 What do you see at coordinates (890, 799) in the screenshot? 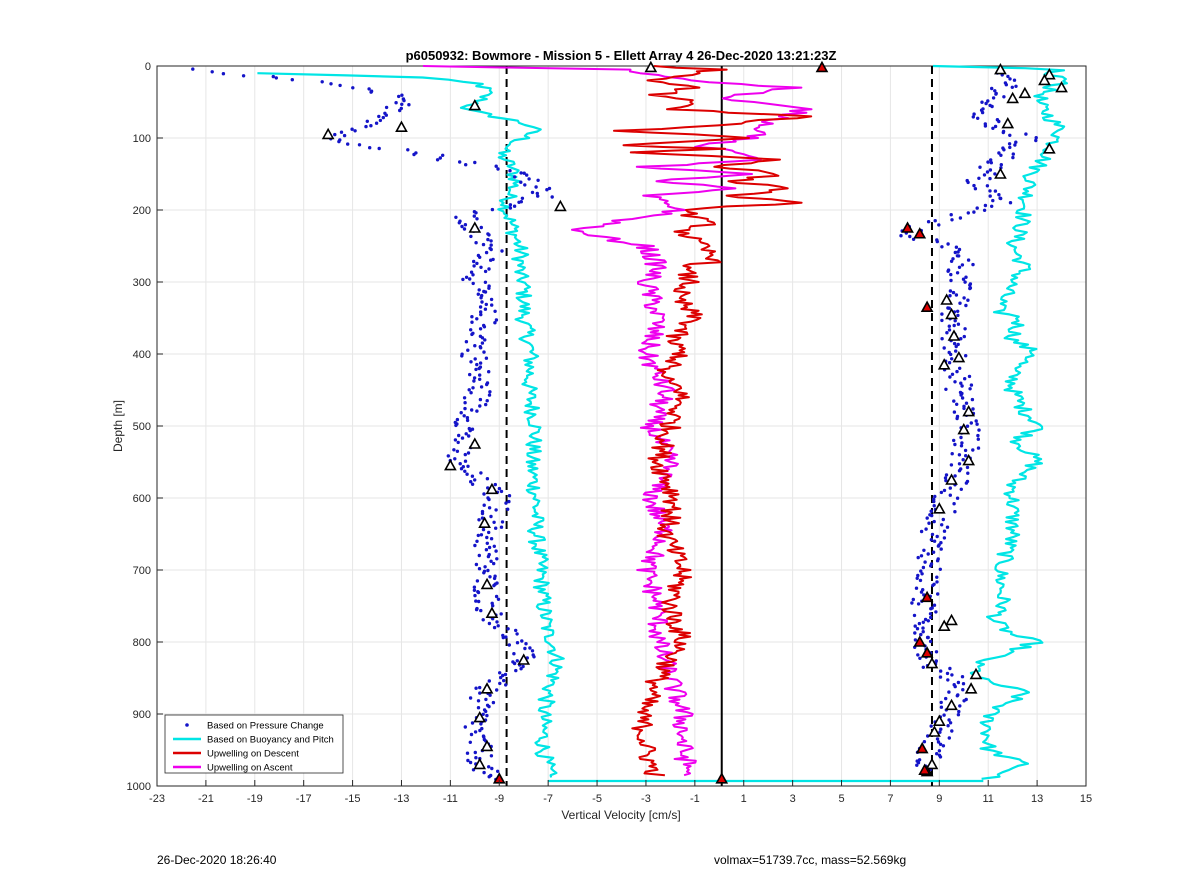
I see `x-tick-label: 7` at bounding box center [890, 799].